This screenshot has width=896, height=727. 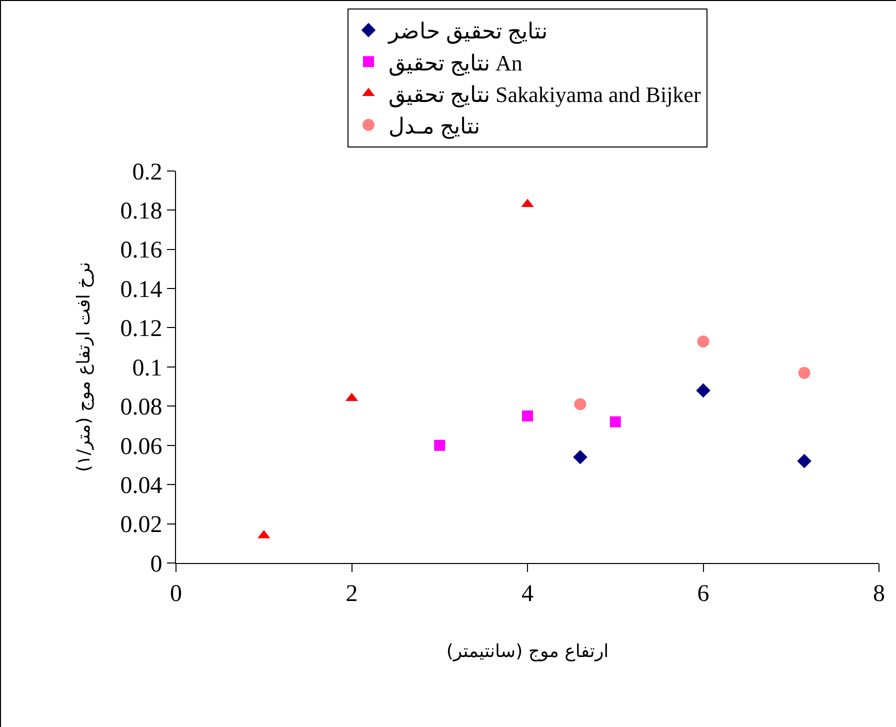 What do you see at coordinates (141, 525) in the screenshot?
I see `y-tick-label: 0.02` at bounding box center [141, 525].